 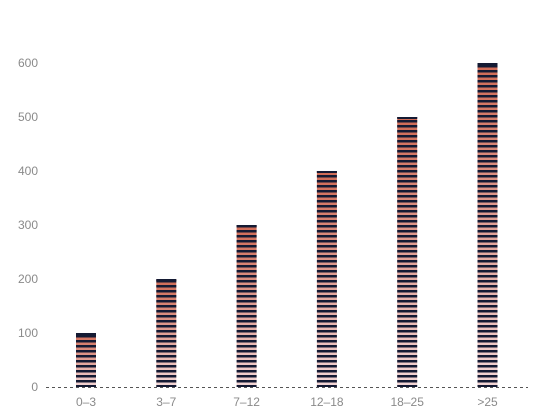 What do you see at coordinates (28, 333) in the screenshot?
I see `y-tick-label: 100` at bounding box center [28, 333].